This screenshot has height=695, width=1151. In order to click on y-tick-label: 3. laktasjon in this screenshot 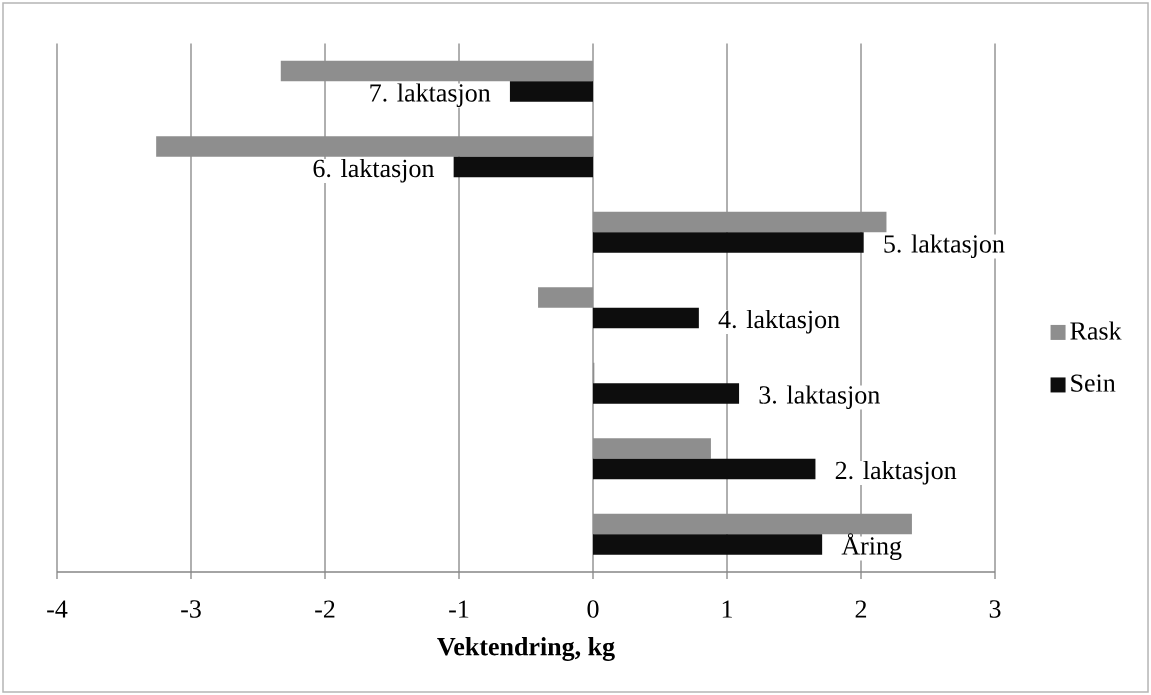, I will do `click(819, 397)`.